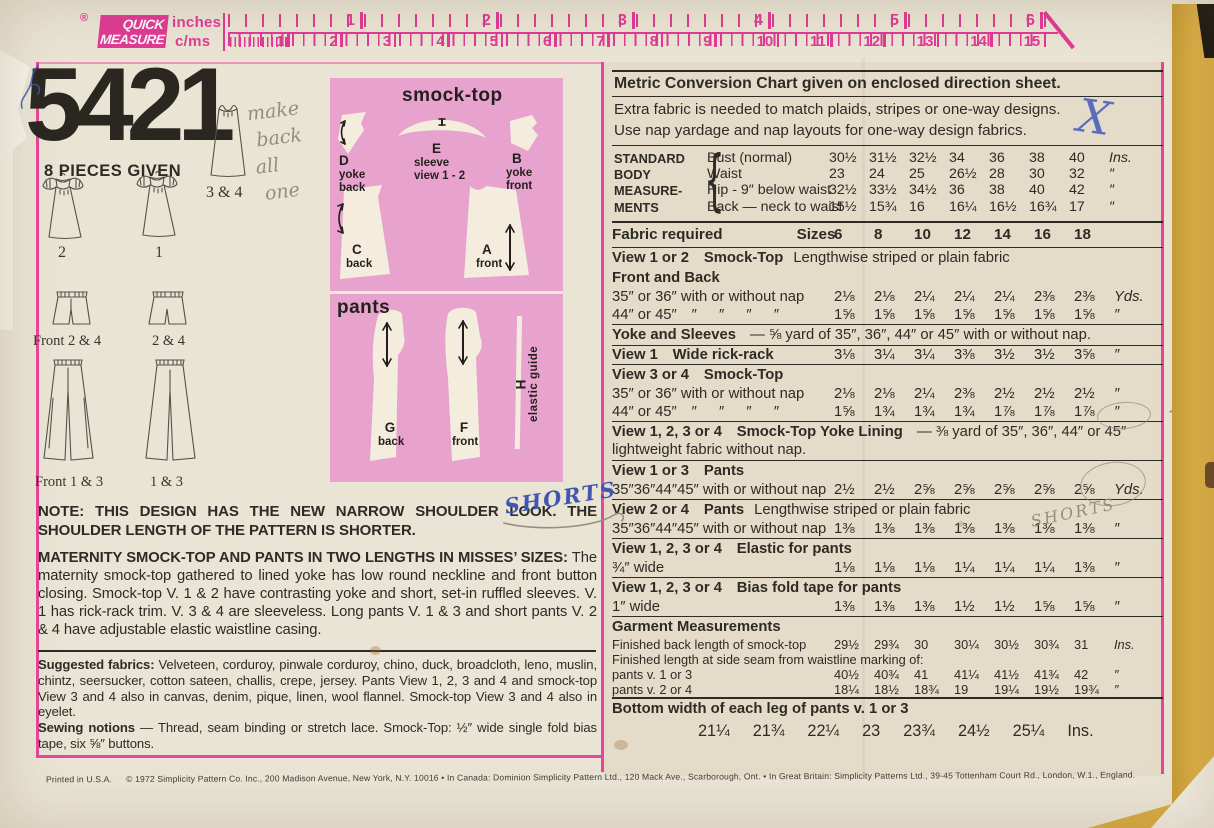 The width and height of the screenshot is (1214, 828). What do you see at coordinates (693, 354) in the screenshot?
I see `row-label: View 1 Wide rick-rack` at bounding box center [693, 354].